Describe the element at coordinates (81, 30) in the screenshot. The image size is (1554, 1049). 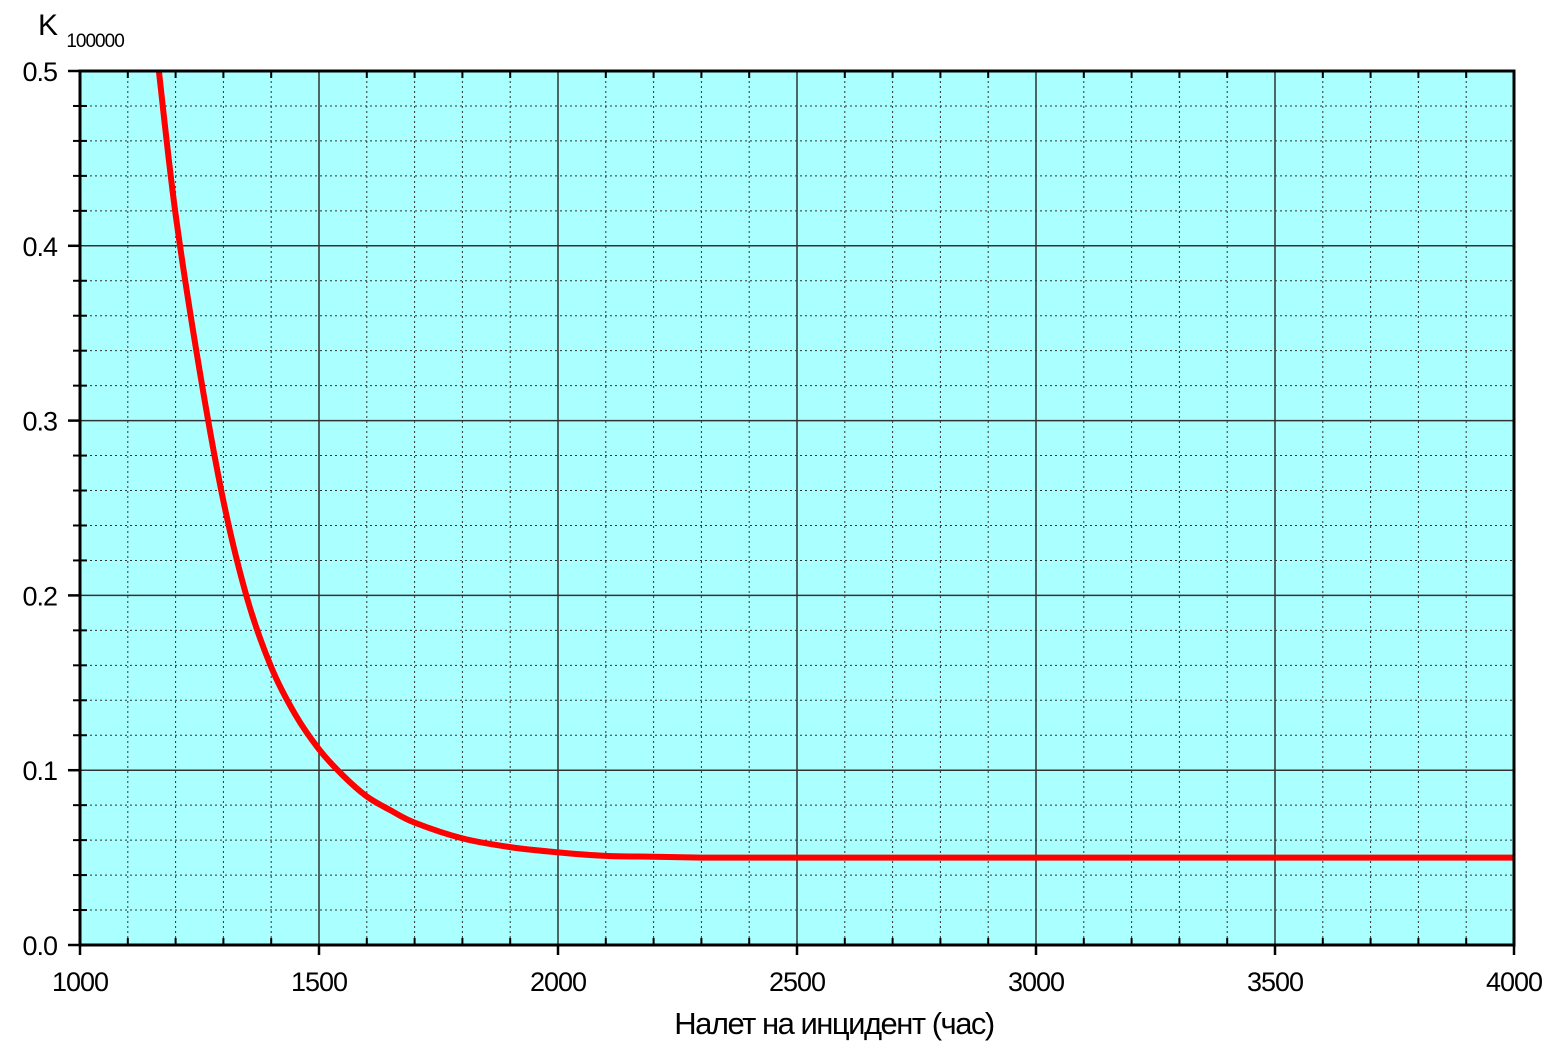
I see `y-axis-label: K 100000` at that location.